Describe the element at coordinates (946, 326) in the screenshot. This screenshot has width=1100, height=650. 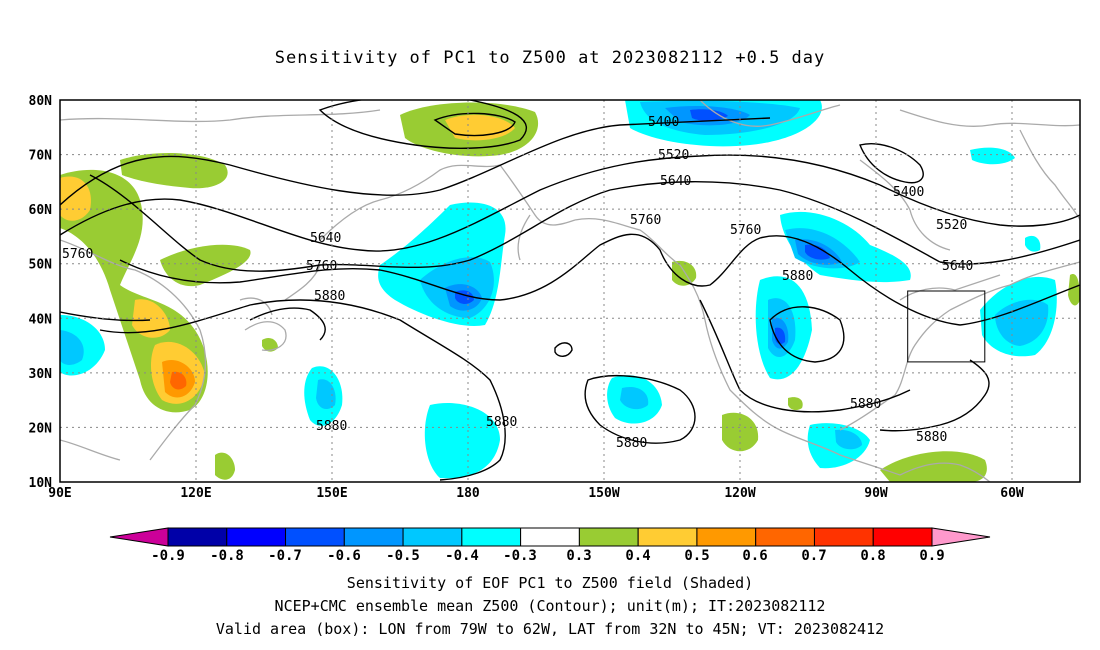
I see `valid-area-box` at that location.